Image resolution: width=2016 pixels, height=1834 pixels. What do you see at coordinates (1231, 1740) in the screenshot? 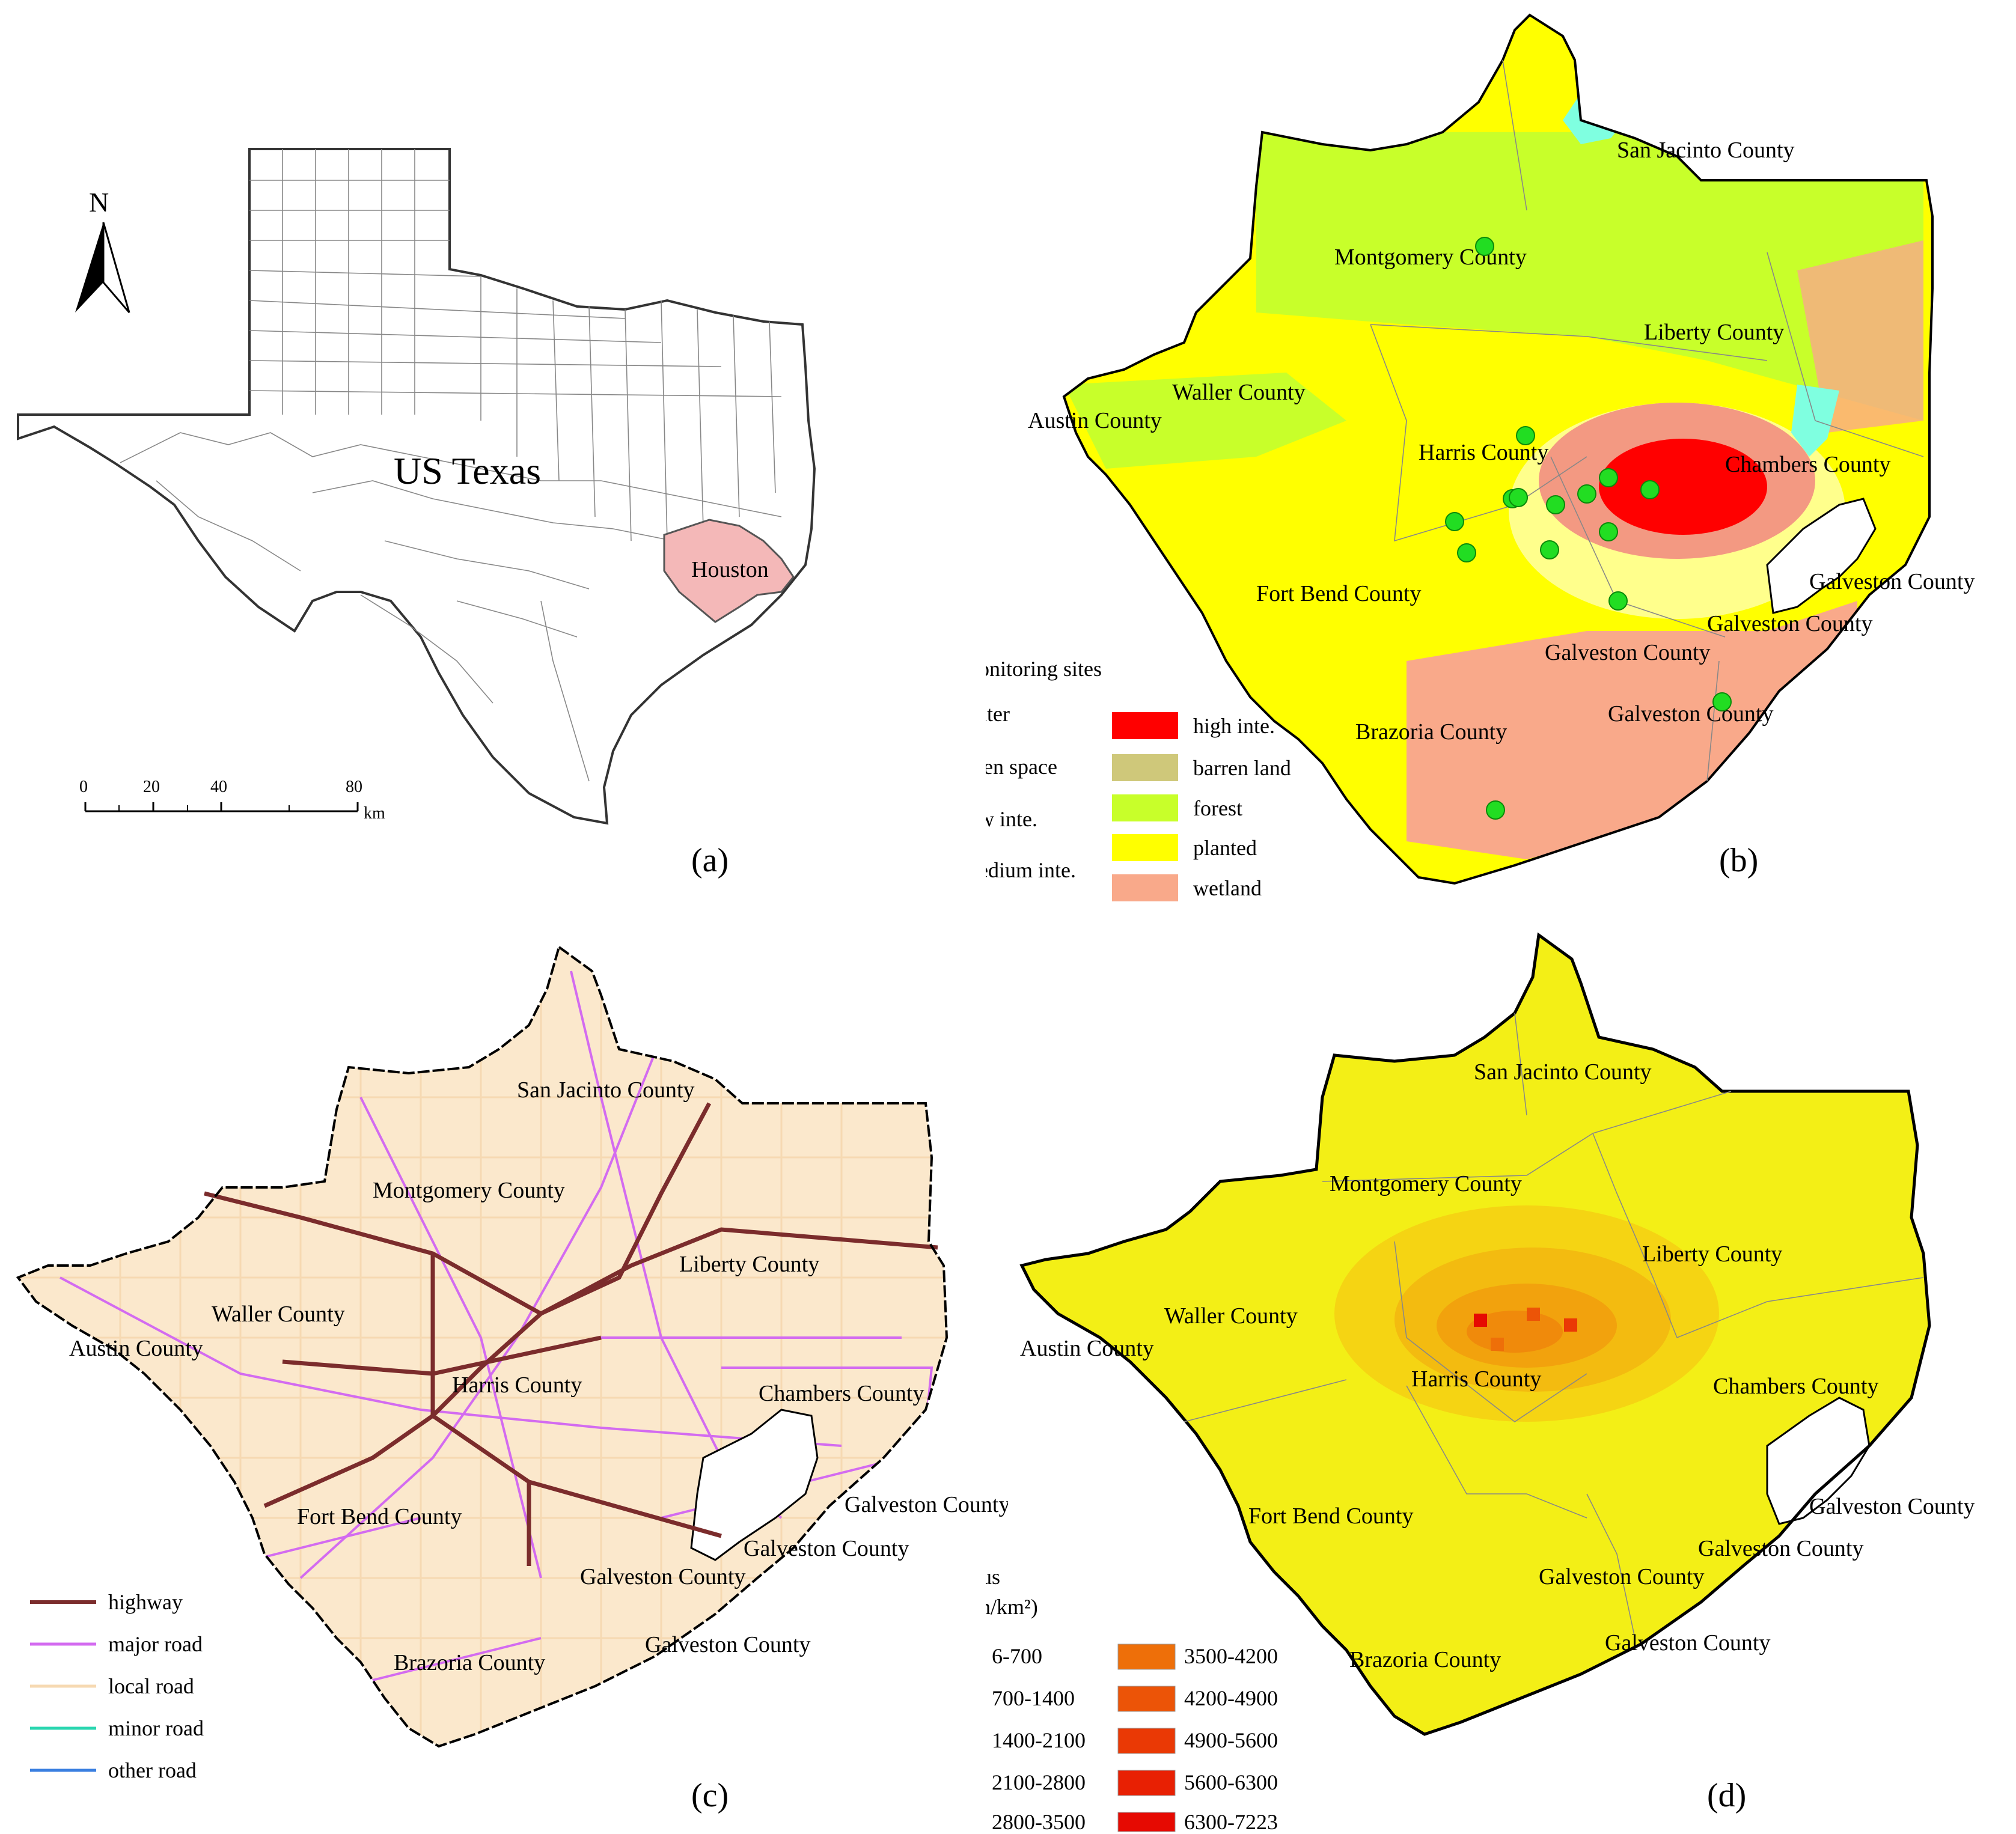
I see `legend-label: 4900-5600` at bounding box center [1231, 1740].